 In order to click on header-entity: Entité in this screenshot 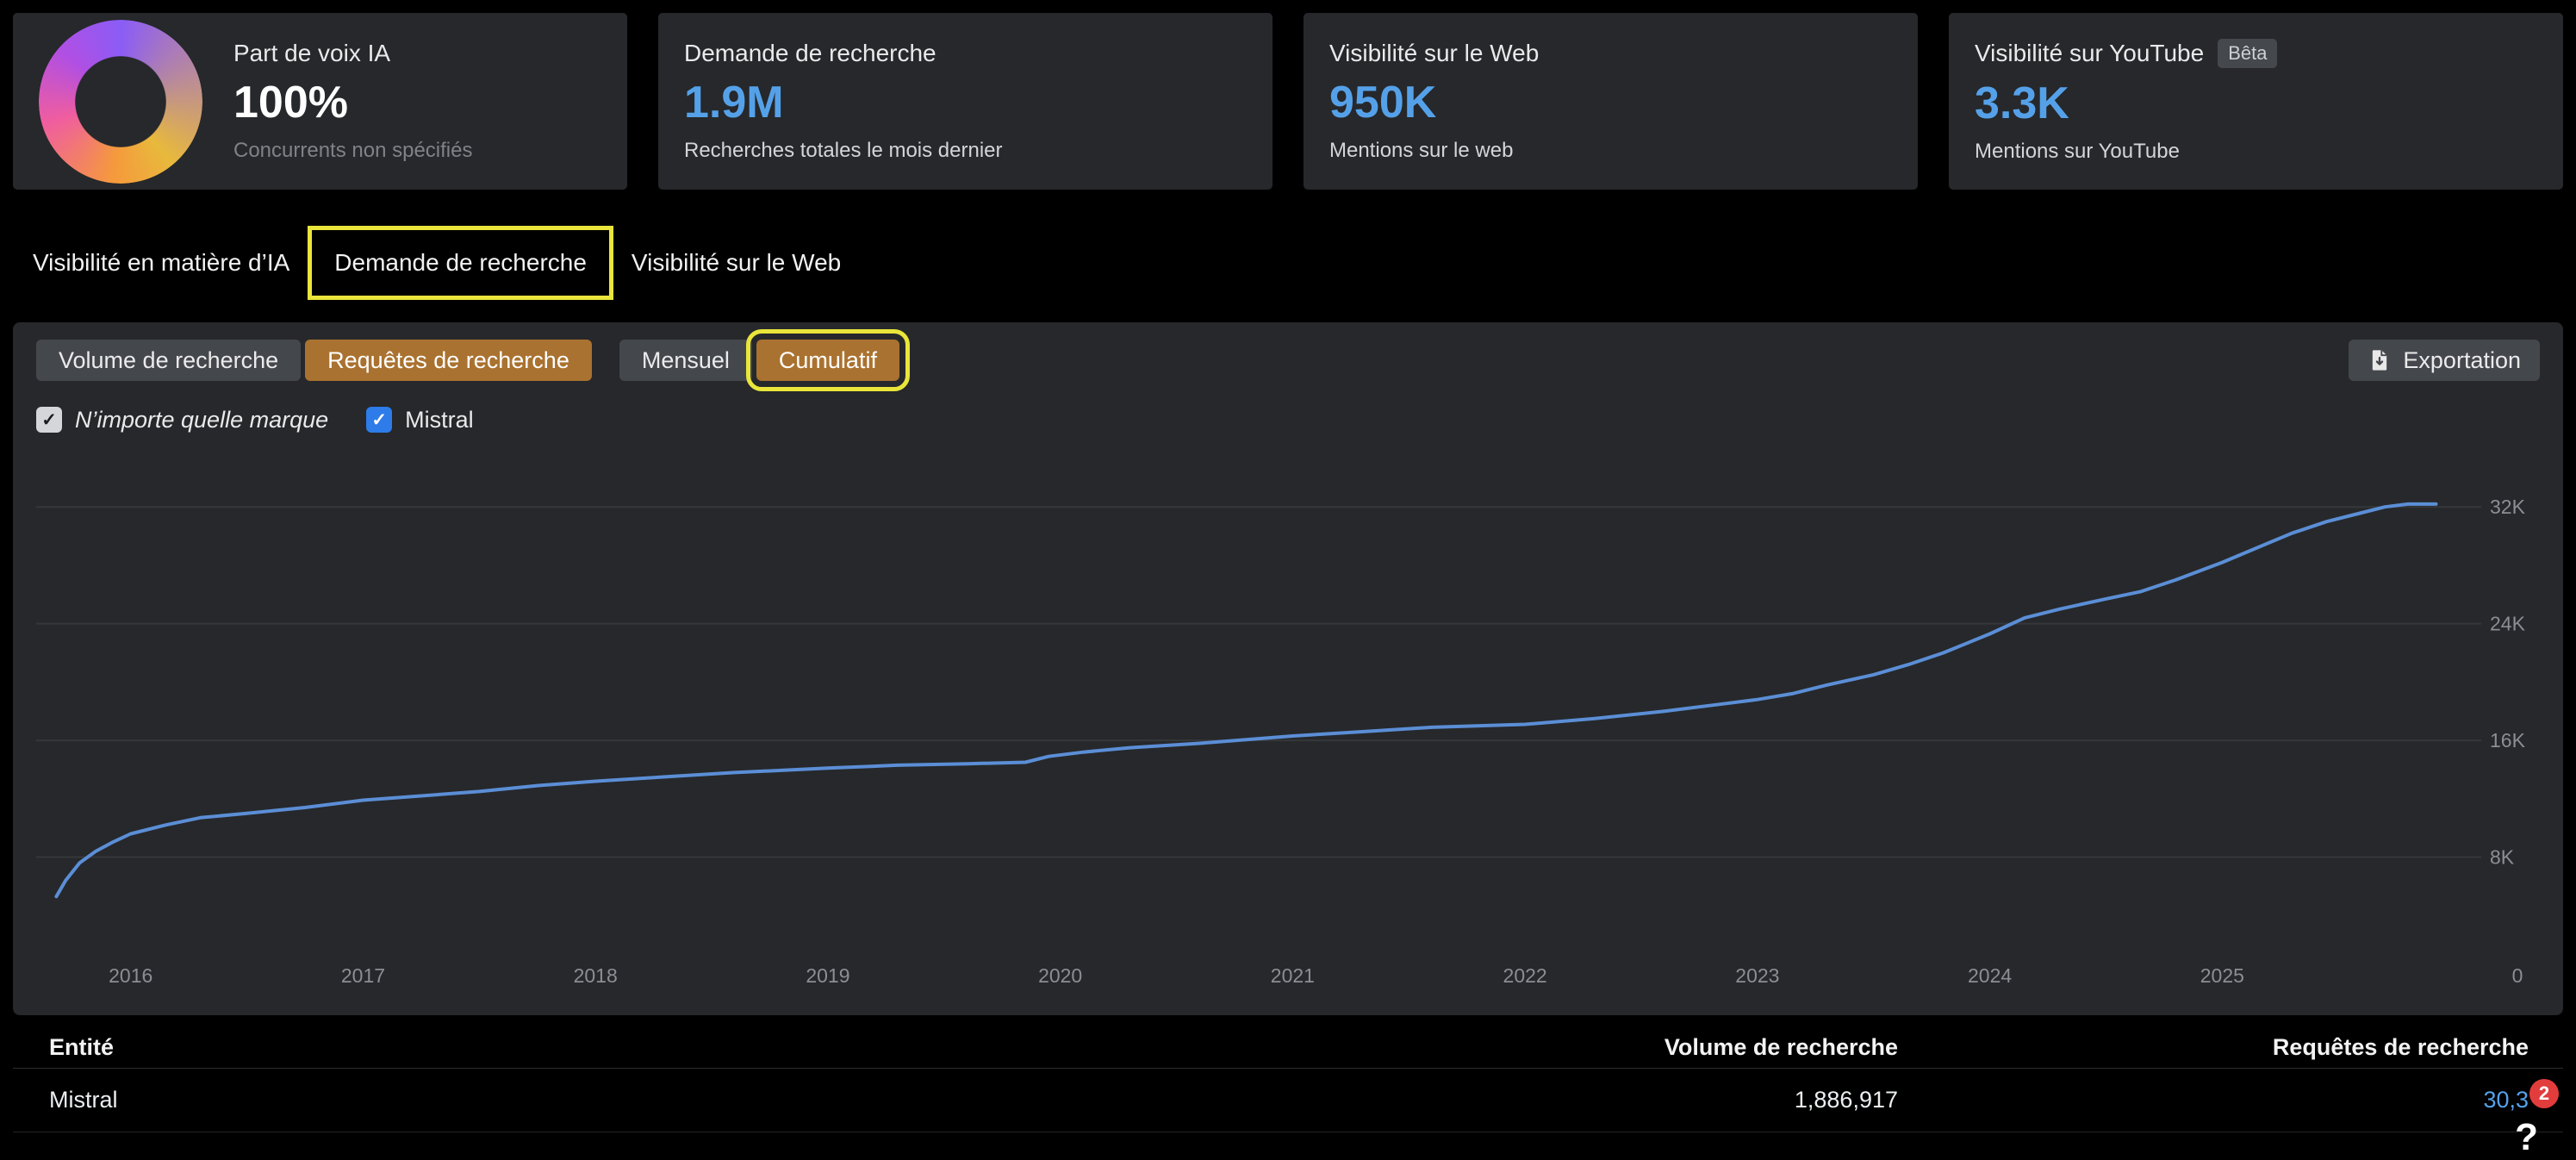, I will do `click(82, 1047)`.